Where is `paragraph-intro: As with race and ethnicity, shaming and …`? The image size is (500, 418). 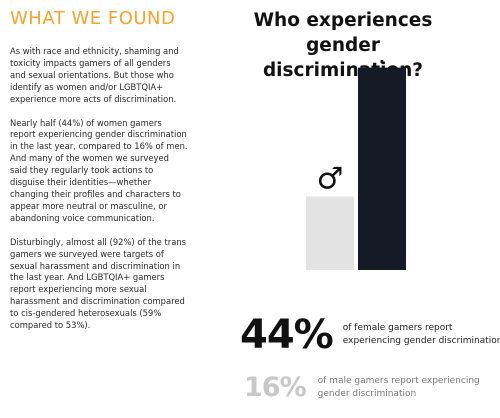 paragraph-intro: As with race and ethnicity, shaming and … is located at coordinates (94, 75).